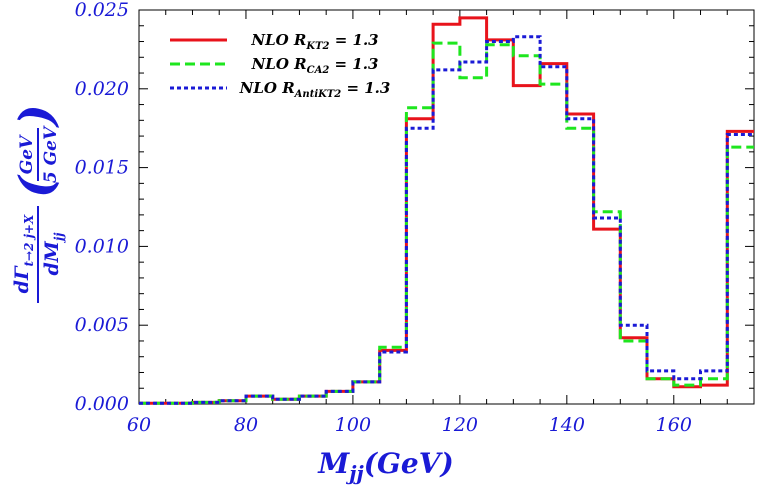 Image resolution: width=763 pixels, height=488 pixels. I want to click on x-axis-title: Mjj(GeV), so click(385, 466).